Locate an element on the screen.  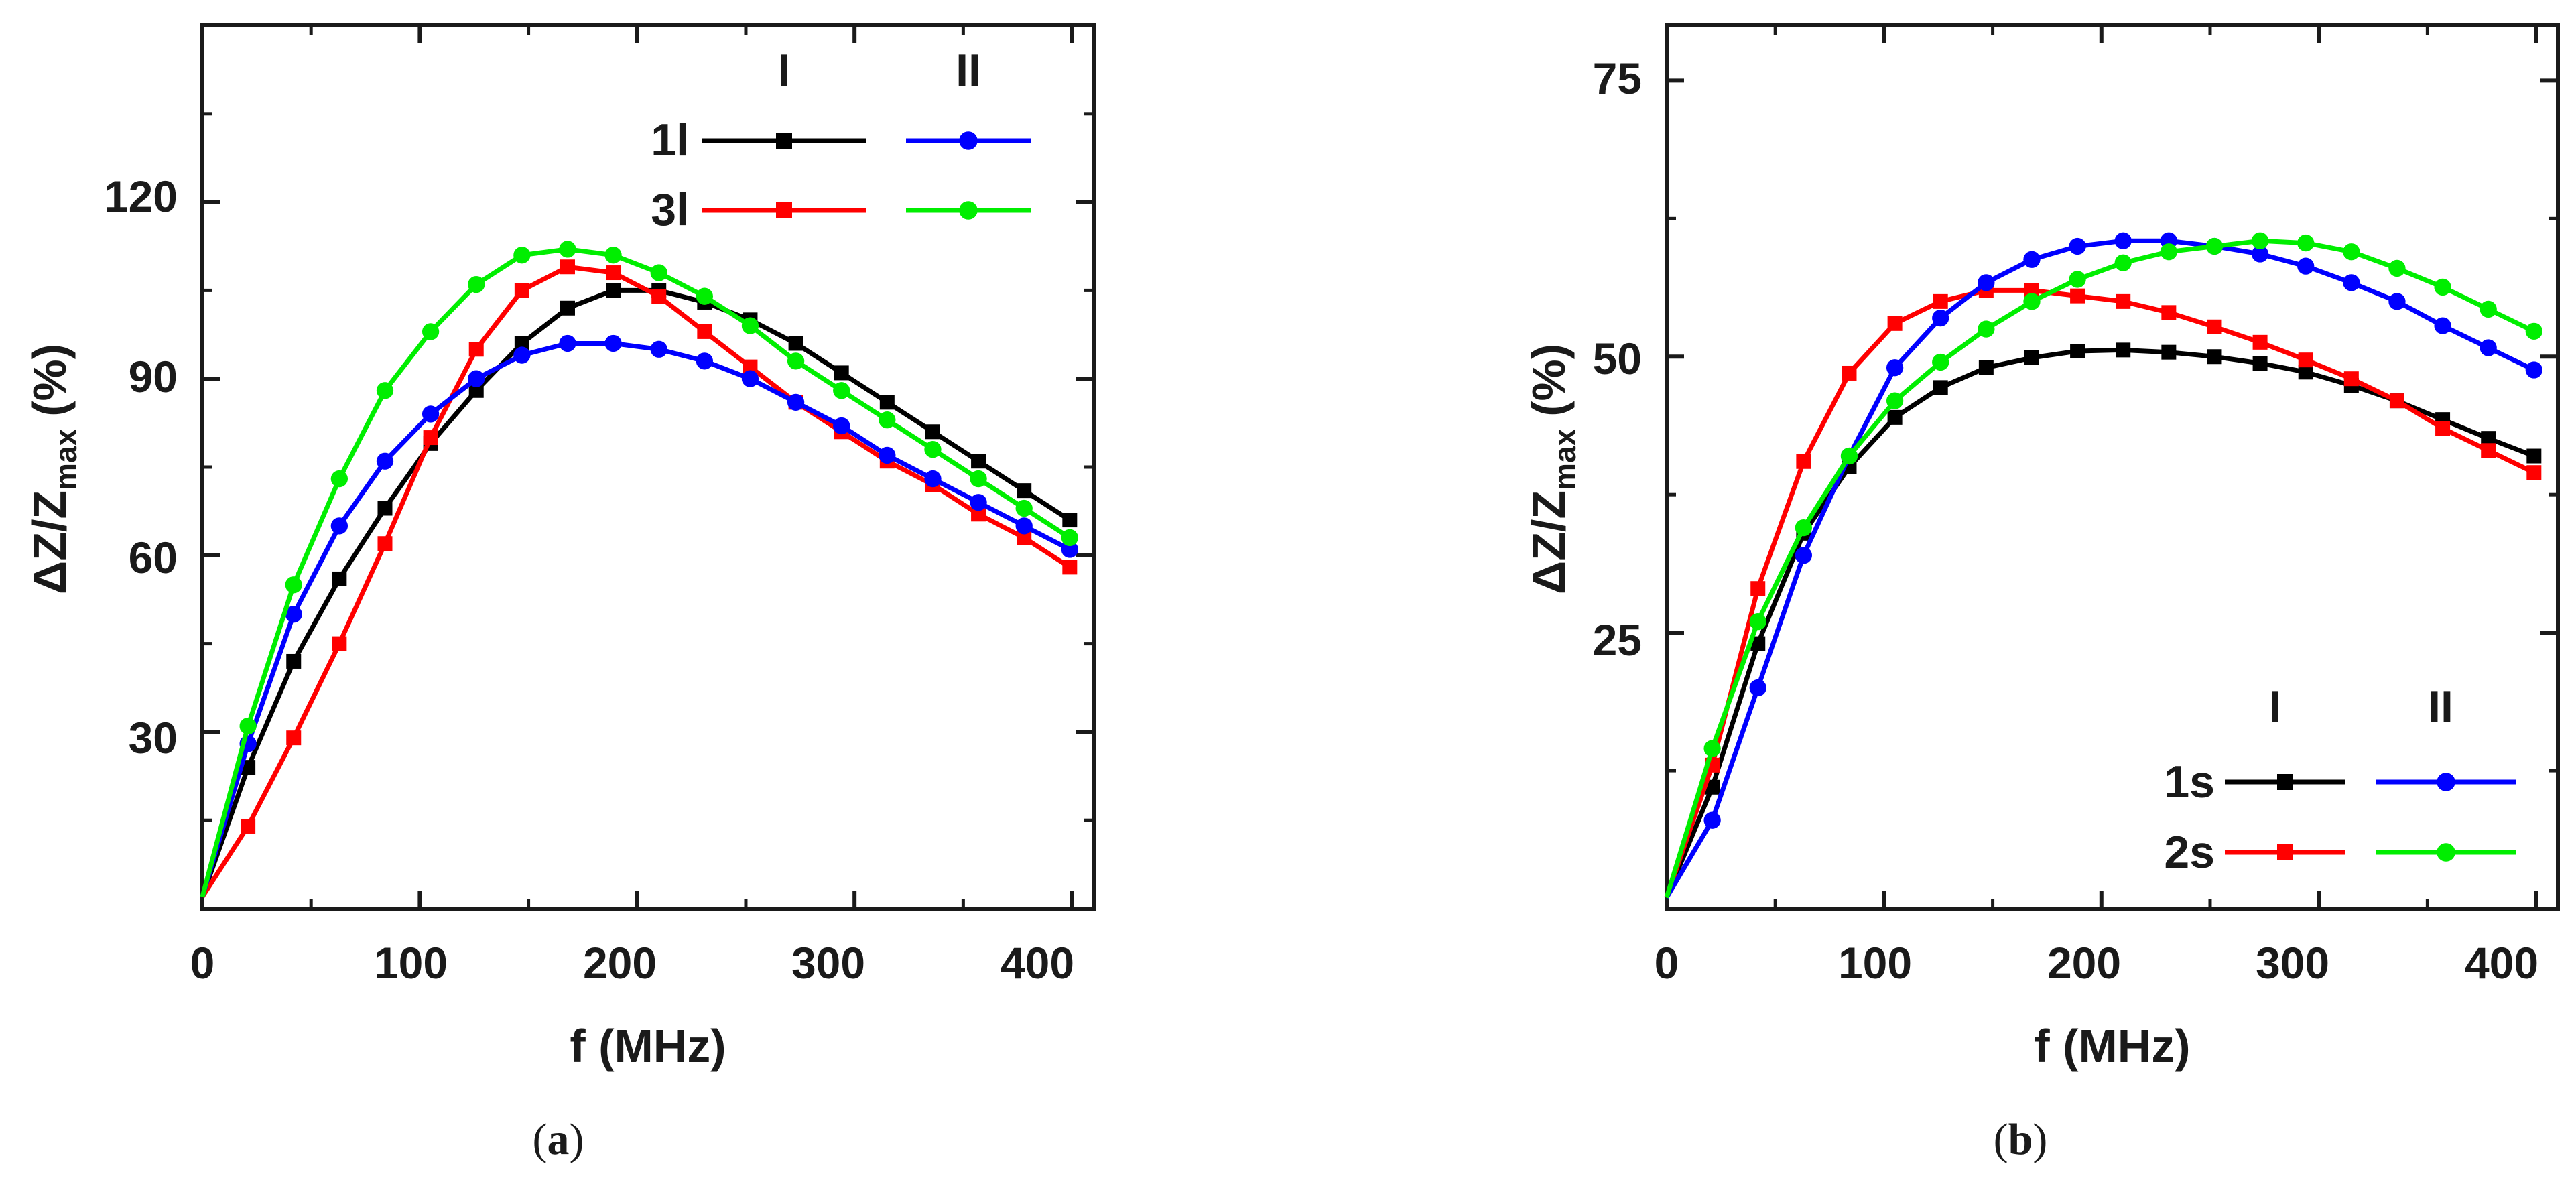
y-tick-label-b: 50 is located at coordinates (1617, 358).